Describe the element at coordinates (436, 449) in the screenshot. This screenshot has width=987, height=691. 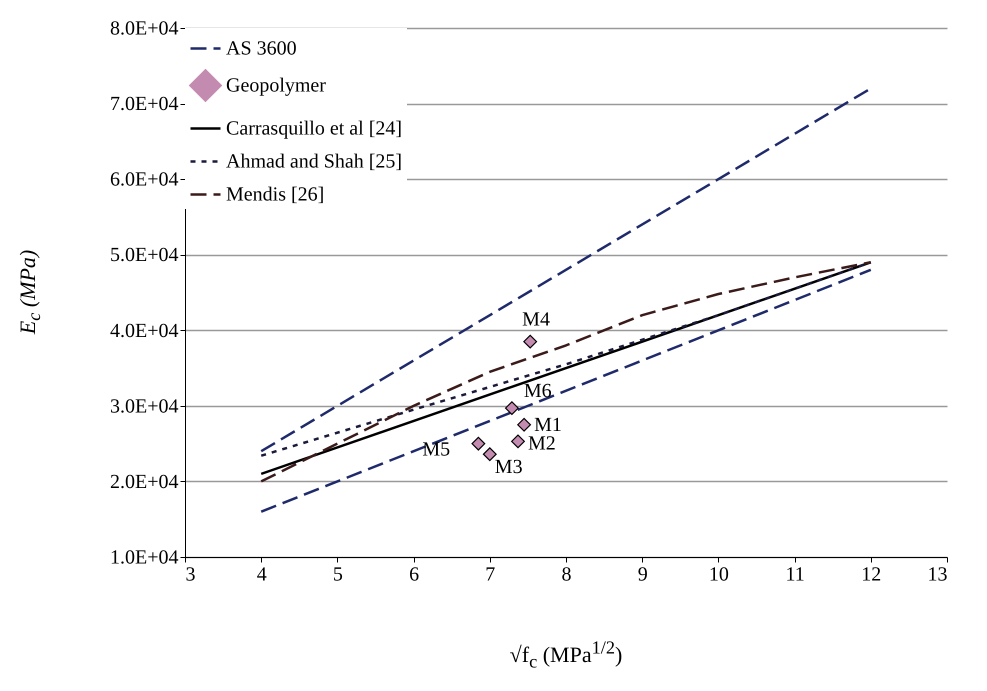
I see `annotation: M5` at that location.